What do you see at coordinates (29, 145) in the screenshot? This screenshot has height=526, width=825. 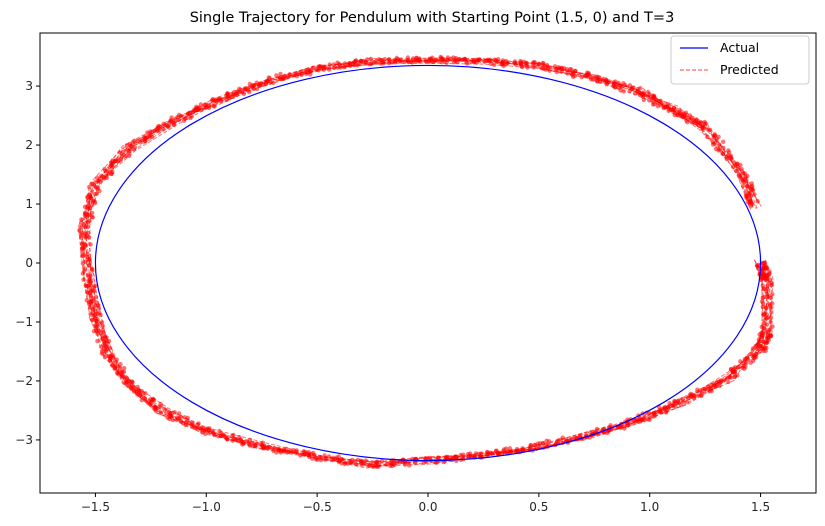 I see `y-tick-label: 2` at bounding box center [29, 145].